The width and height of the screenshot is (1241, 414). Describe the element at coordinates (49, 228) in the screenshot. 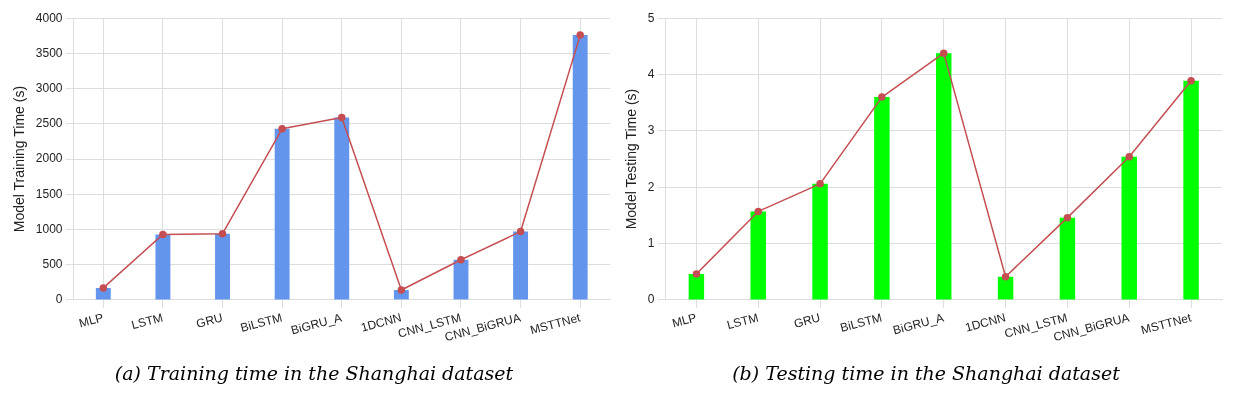

I see `y-tick-label: 1000` at that location.